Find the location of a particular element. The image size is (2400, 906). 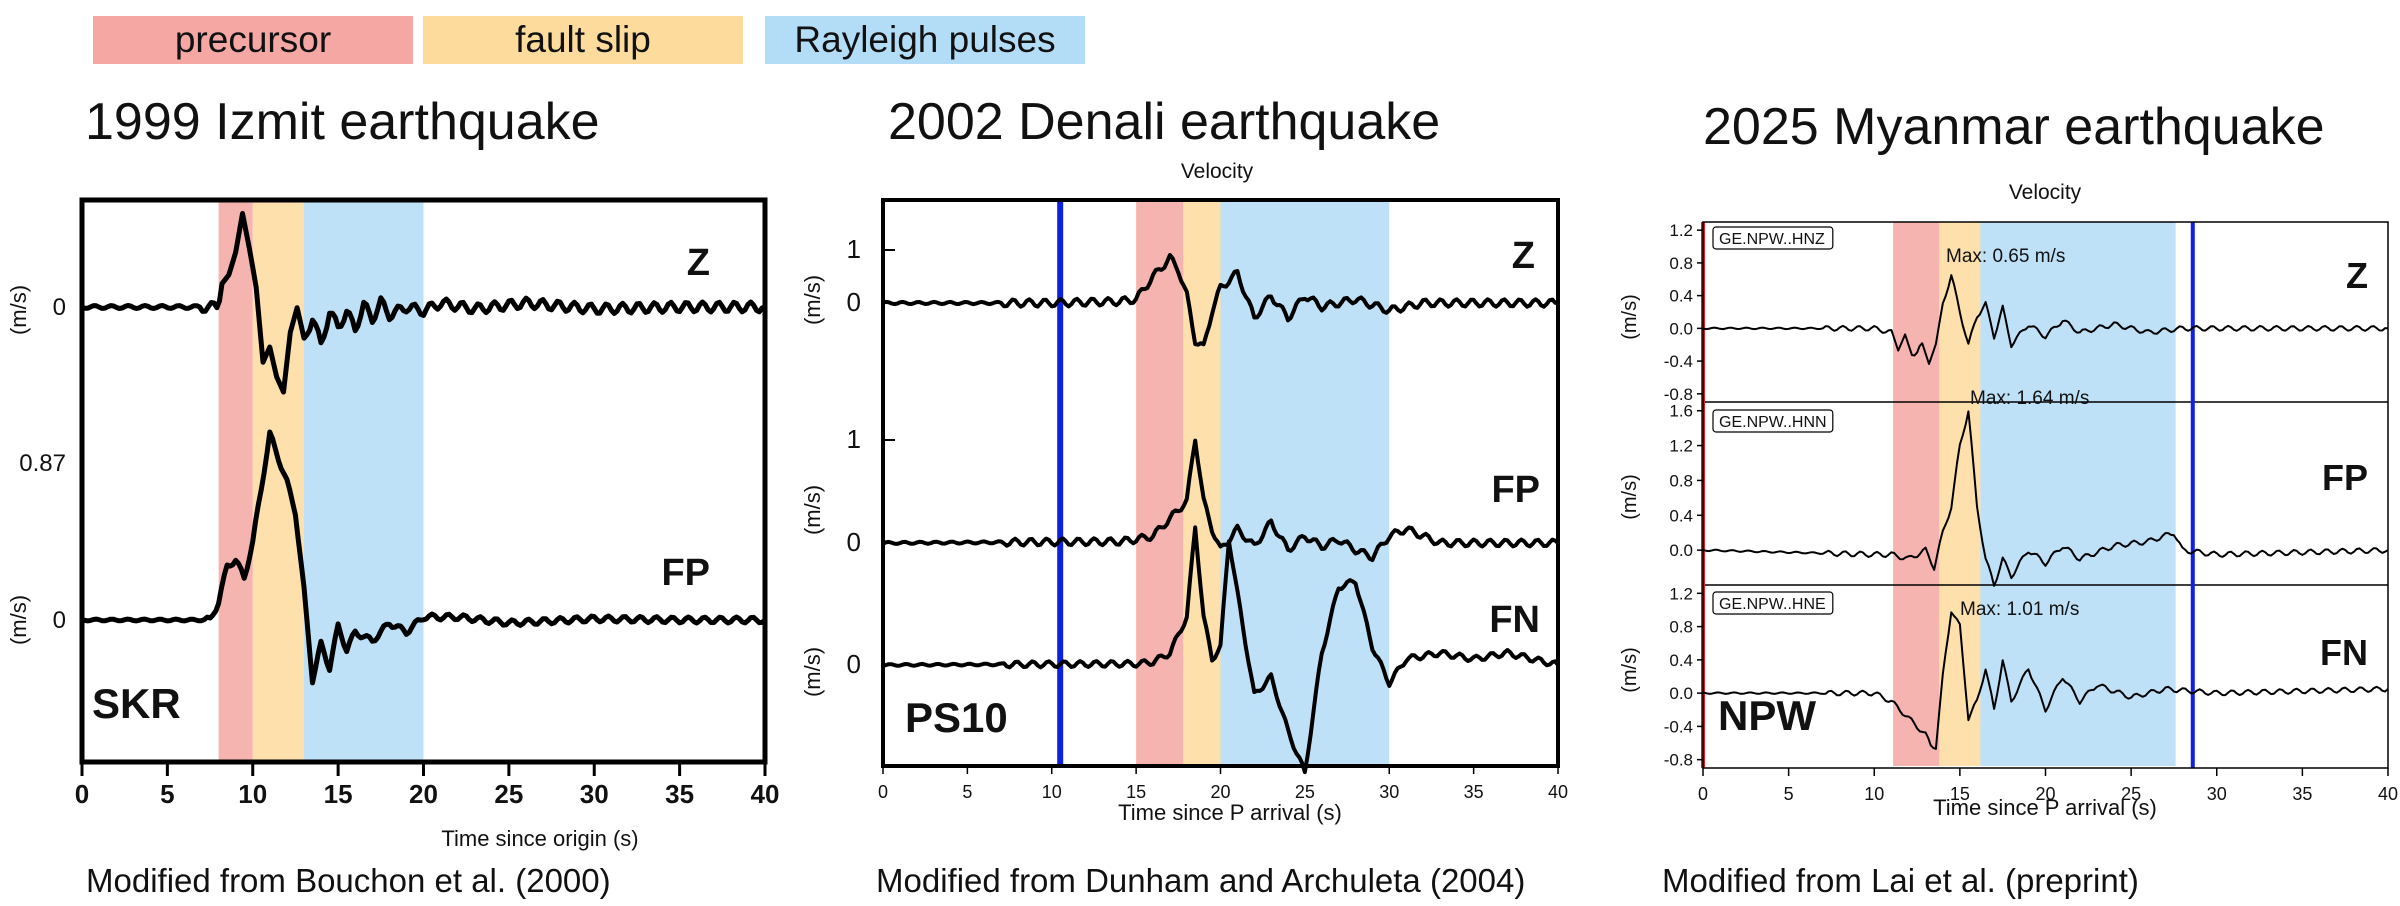

max-velocity-label: Max: 1.01 m/s is located at coordinates (2019, 609).